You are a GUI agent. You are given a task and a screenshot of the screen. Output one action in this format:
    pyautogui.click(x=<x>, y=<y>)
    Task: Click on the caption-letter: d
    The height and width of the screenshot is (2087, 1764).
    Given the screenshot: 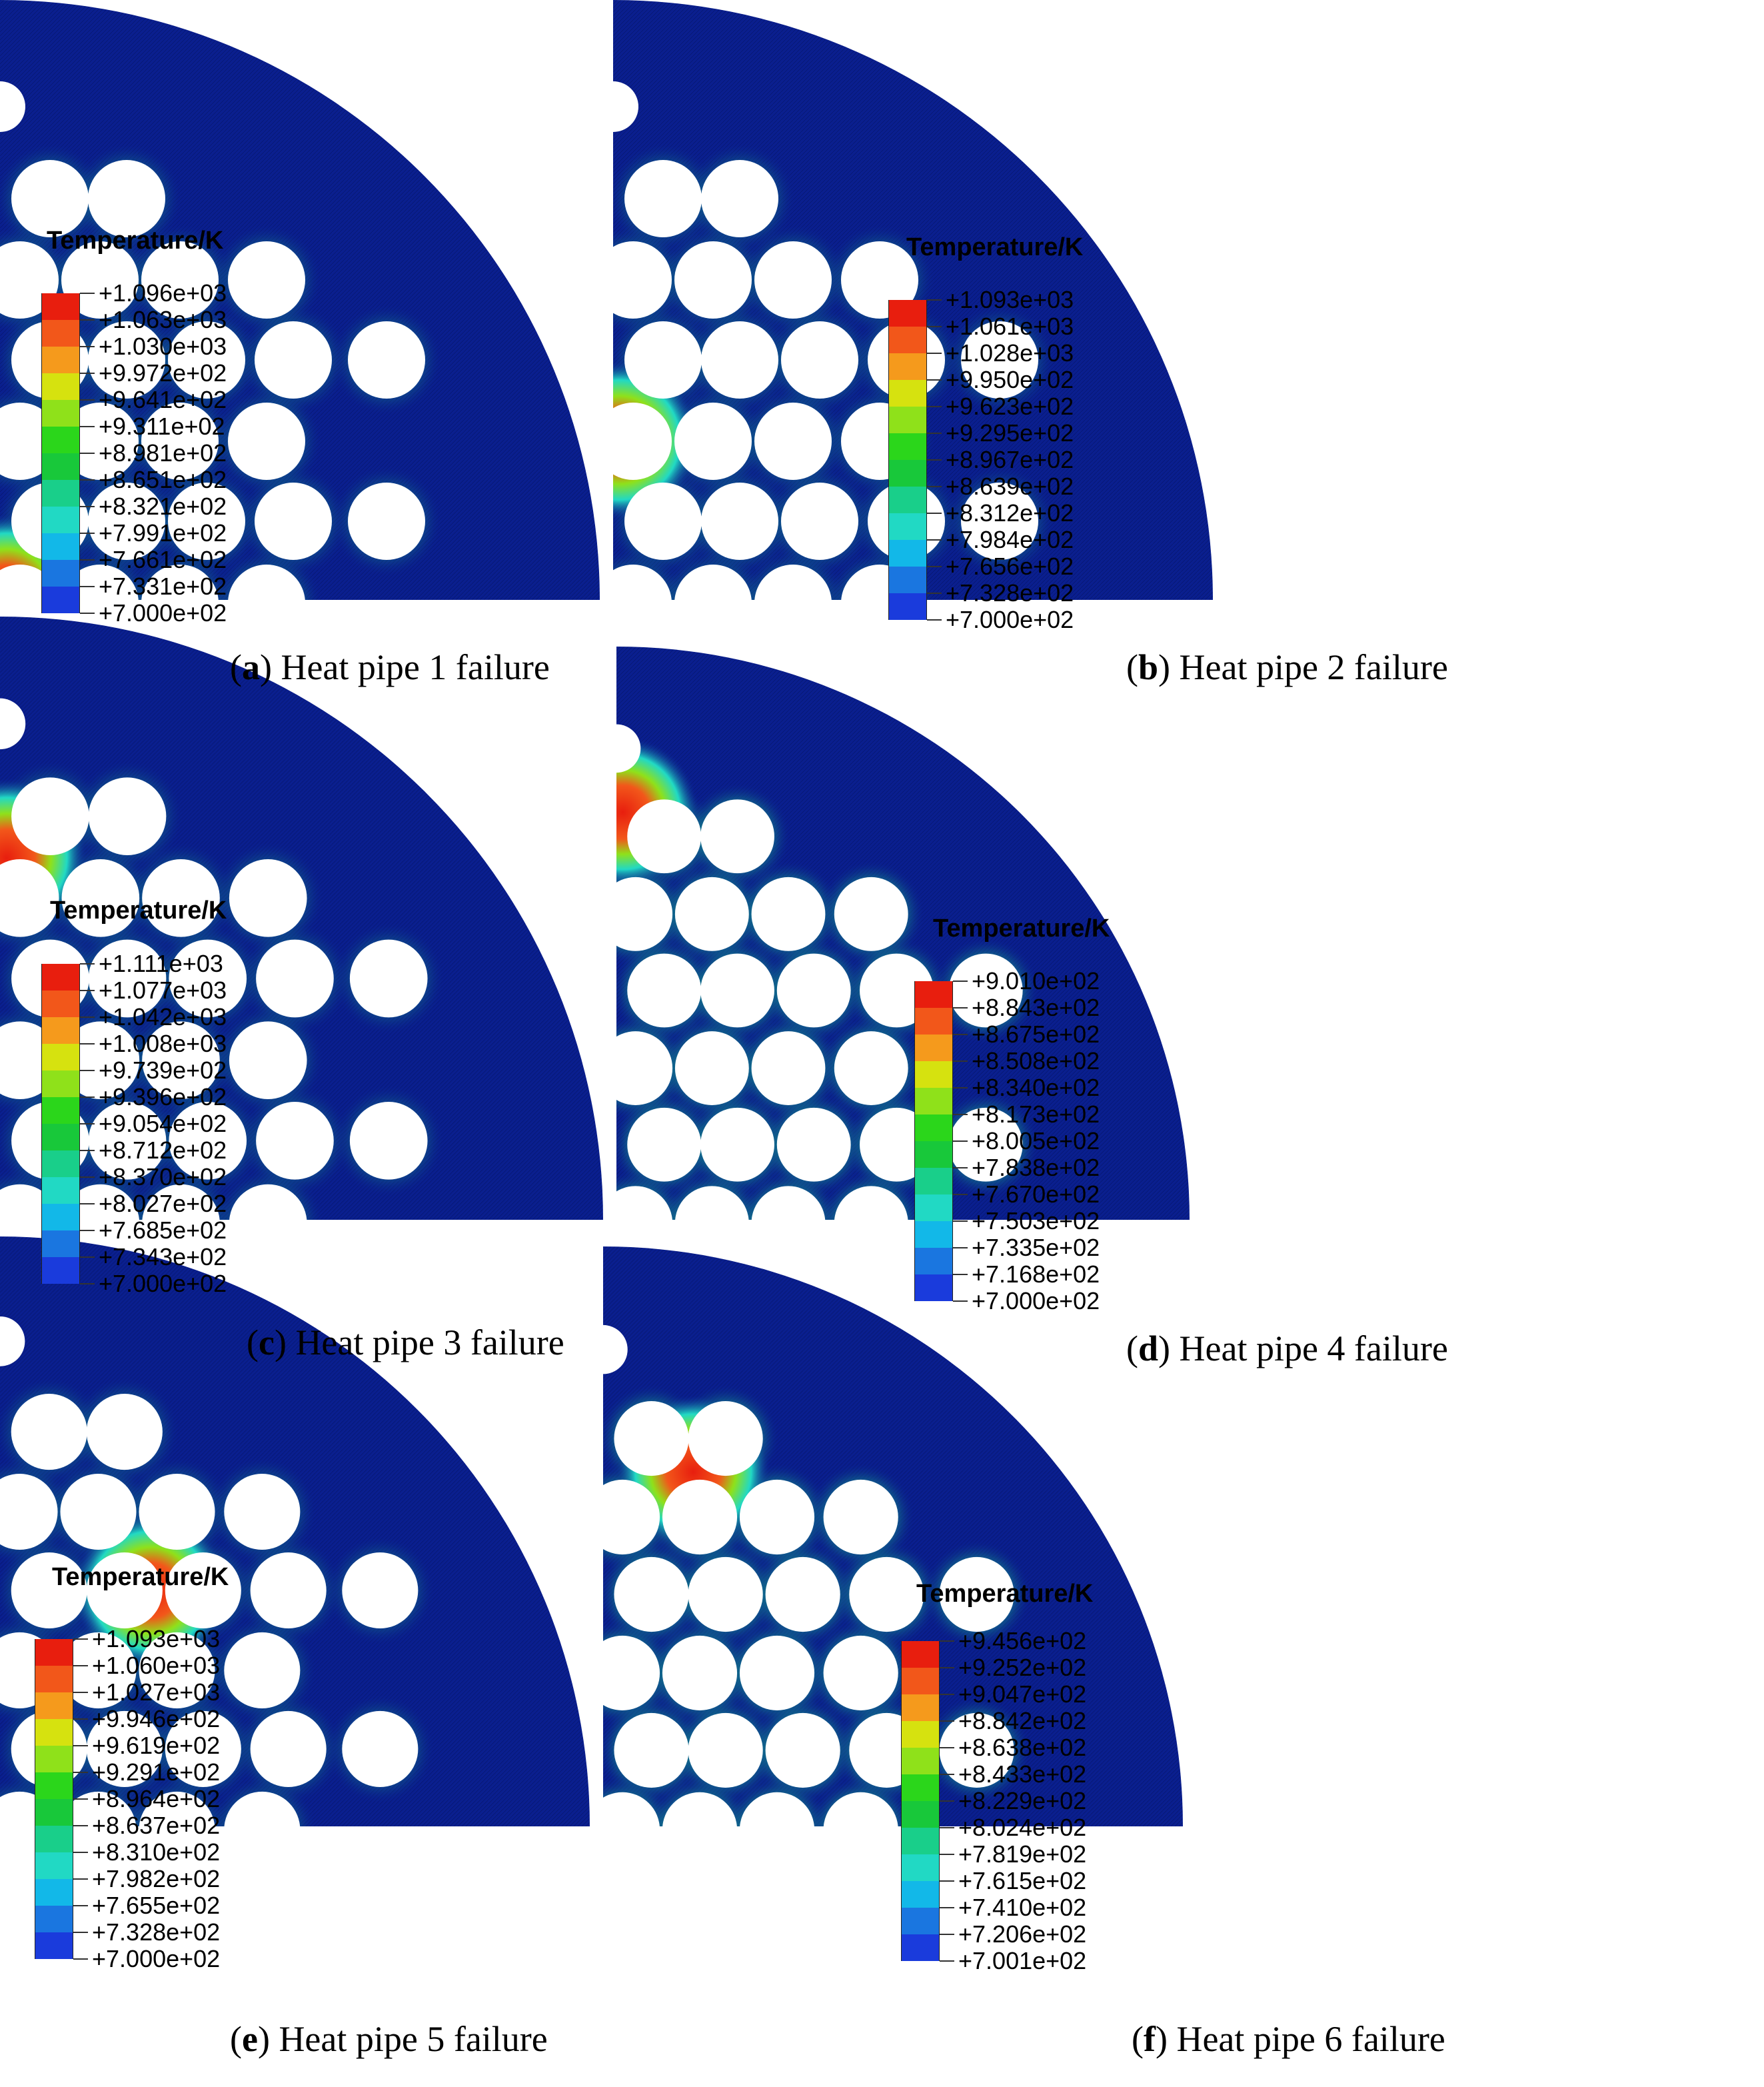 What is the action you would take?
    pyautogui.click(x=1148, y=1348)
    